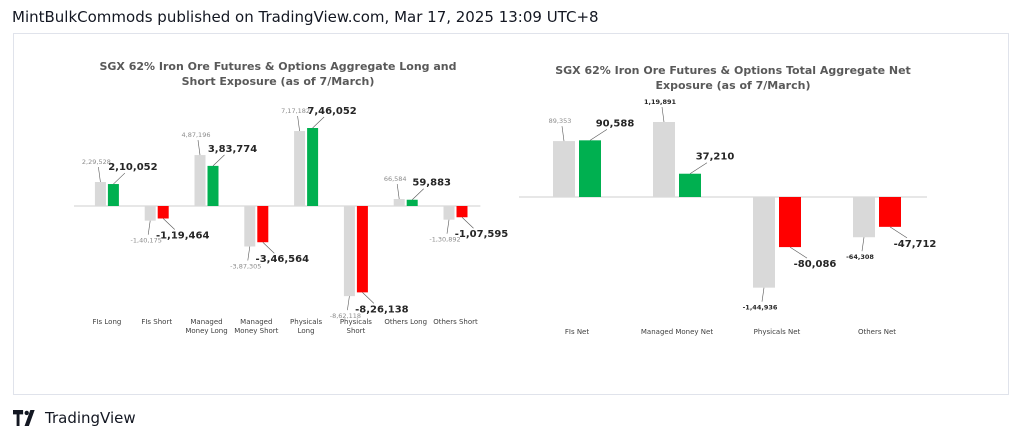 The image size is (1023, 441). Describe the element at coordinates (106, 322) in the screenshot. I see `chart-1-category-label: FIs Long` at that location.